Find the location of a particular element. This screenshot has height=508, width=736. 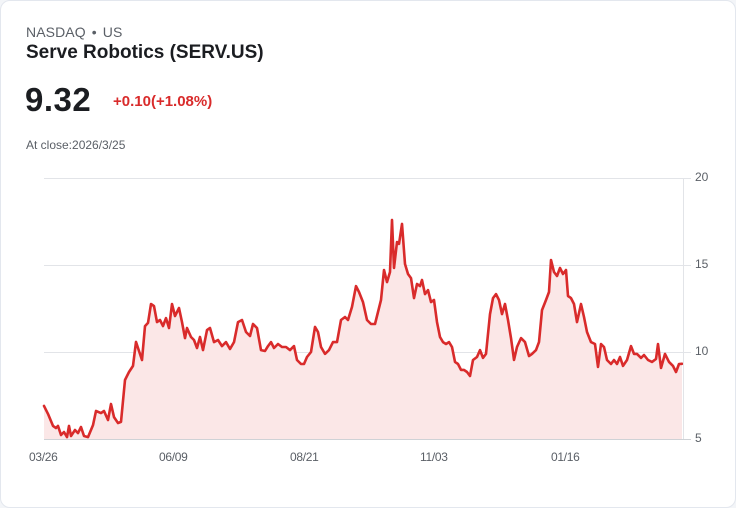

x-tick-label: 06/09 is located at coordinates (173, 457).